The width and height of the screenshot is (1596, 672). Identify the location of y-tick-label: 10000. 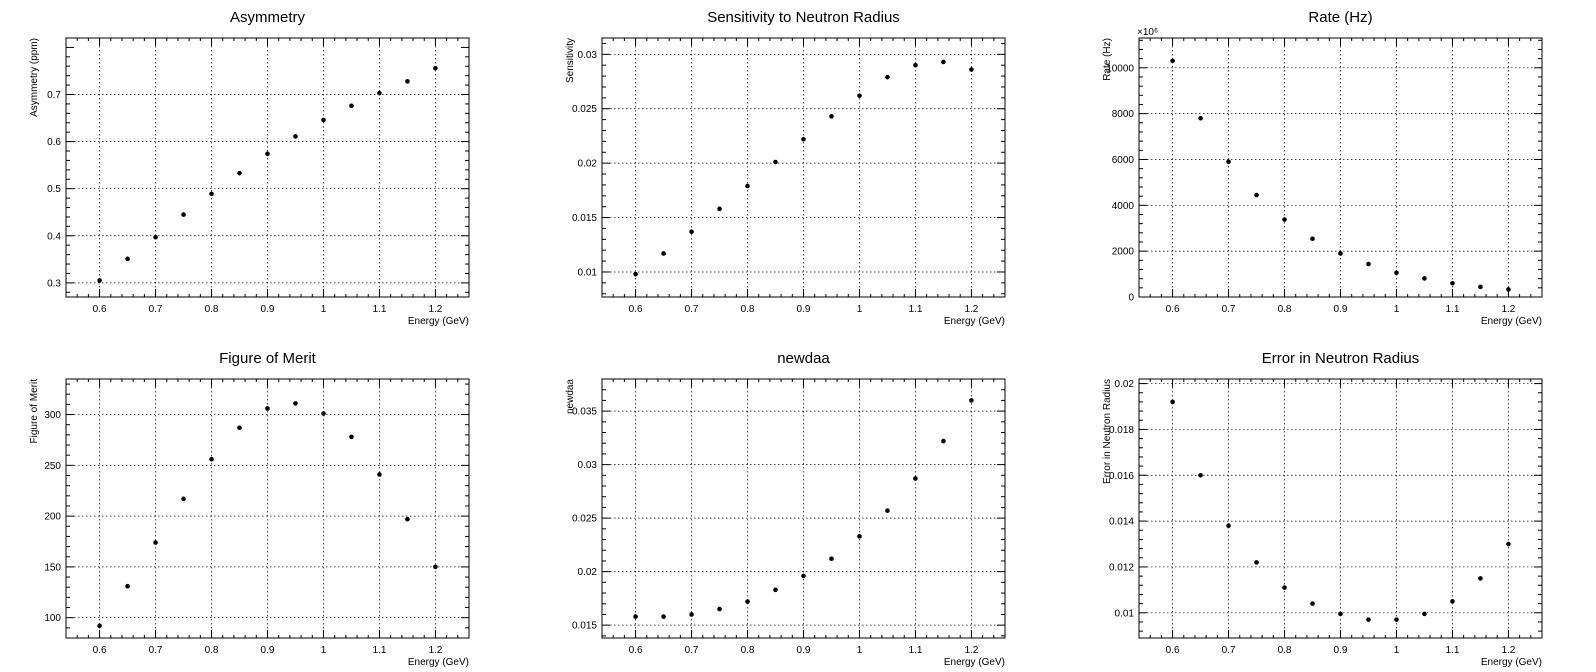
(1120, 68).